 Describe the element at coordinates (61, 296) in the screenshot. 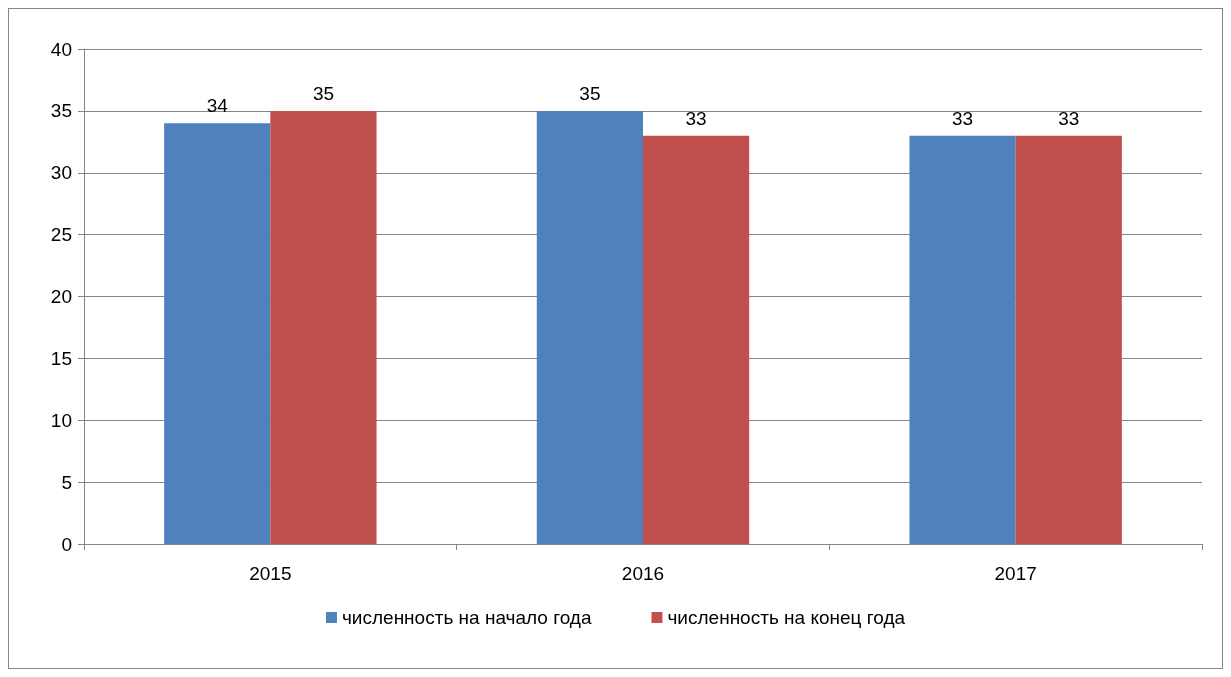

I see `y-tick-label: 20` at that location.